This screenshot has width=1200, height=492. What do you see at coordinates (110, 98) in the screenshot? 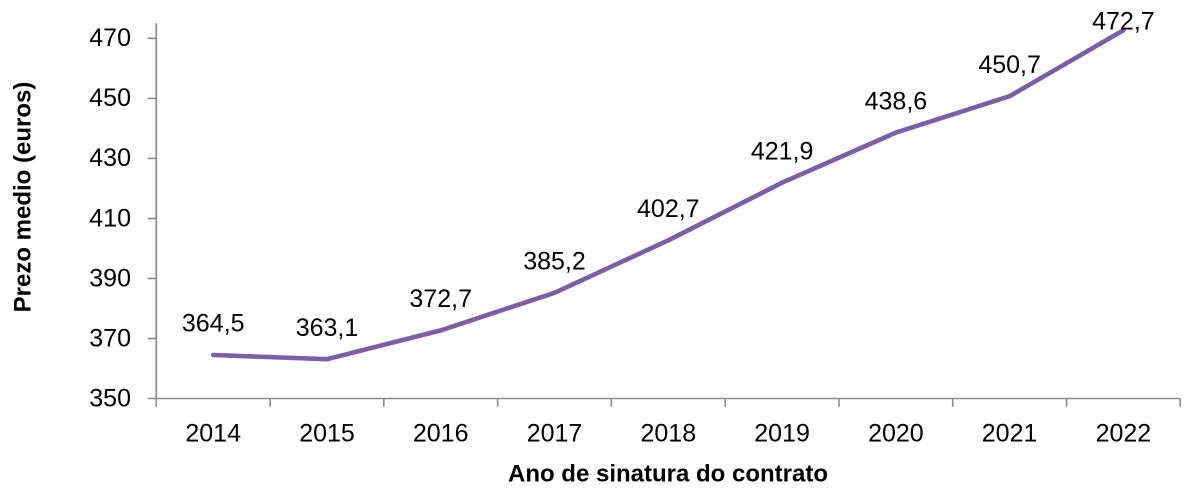
I see `svg-text: 450` at bounding box center [110, 98].